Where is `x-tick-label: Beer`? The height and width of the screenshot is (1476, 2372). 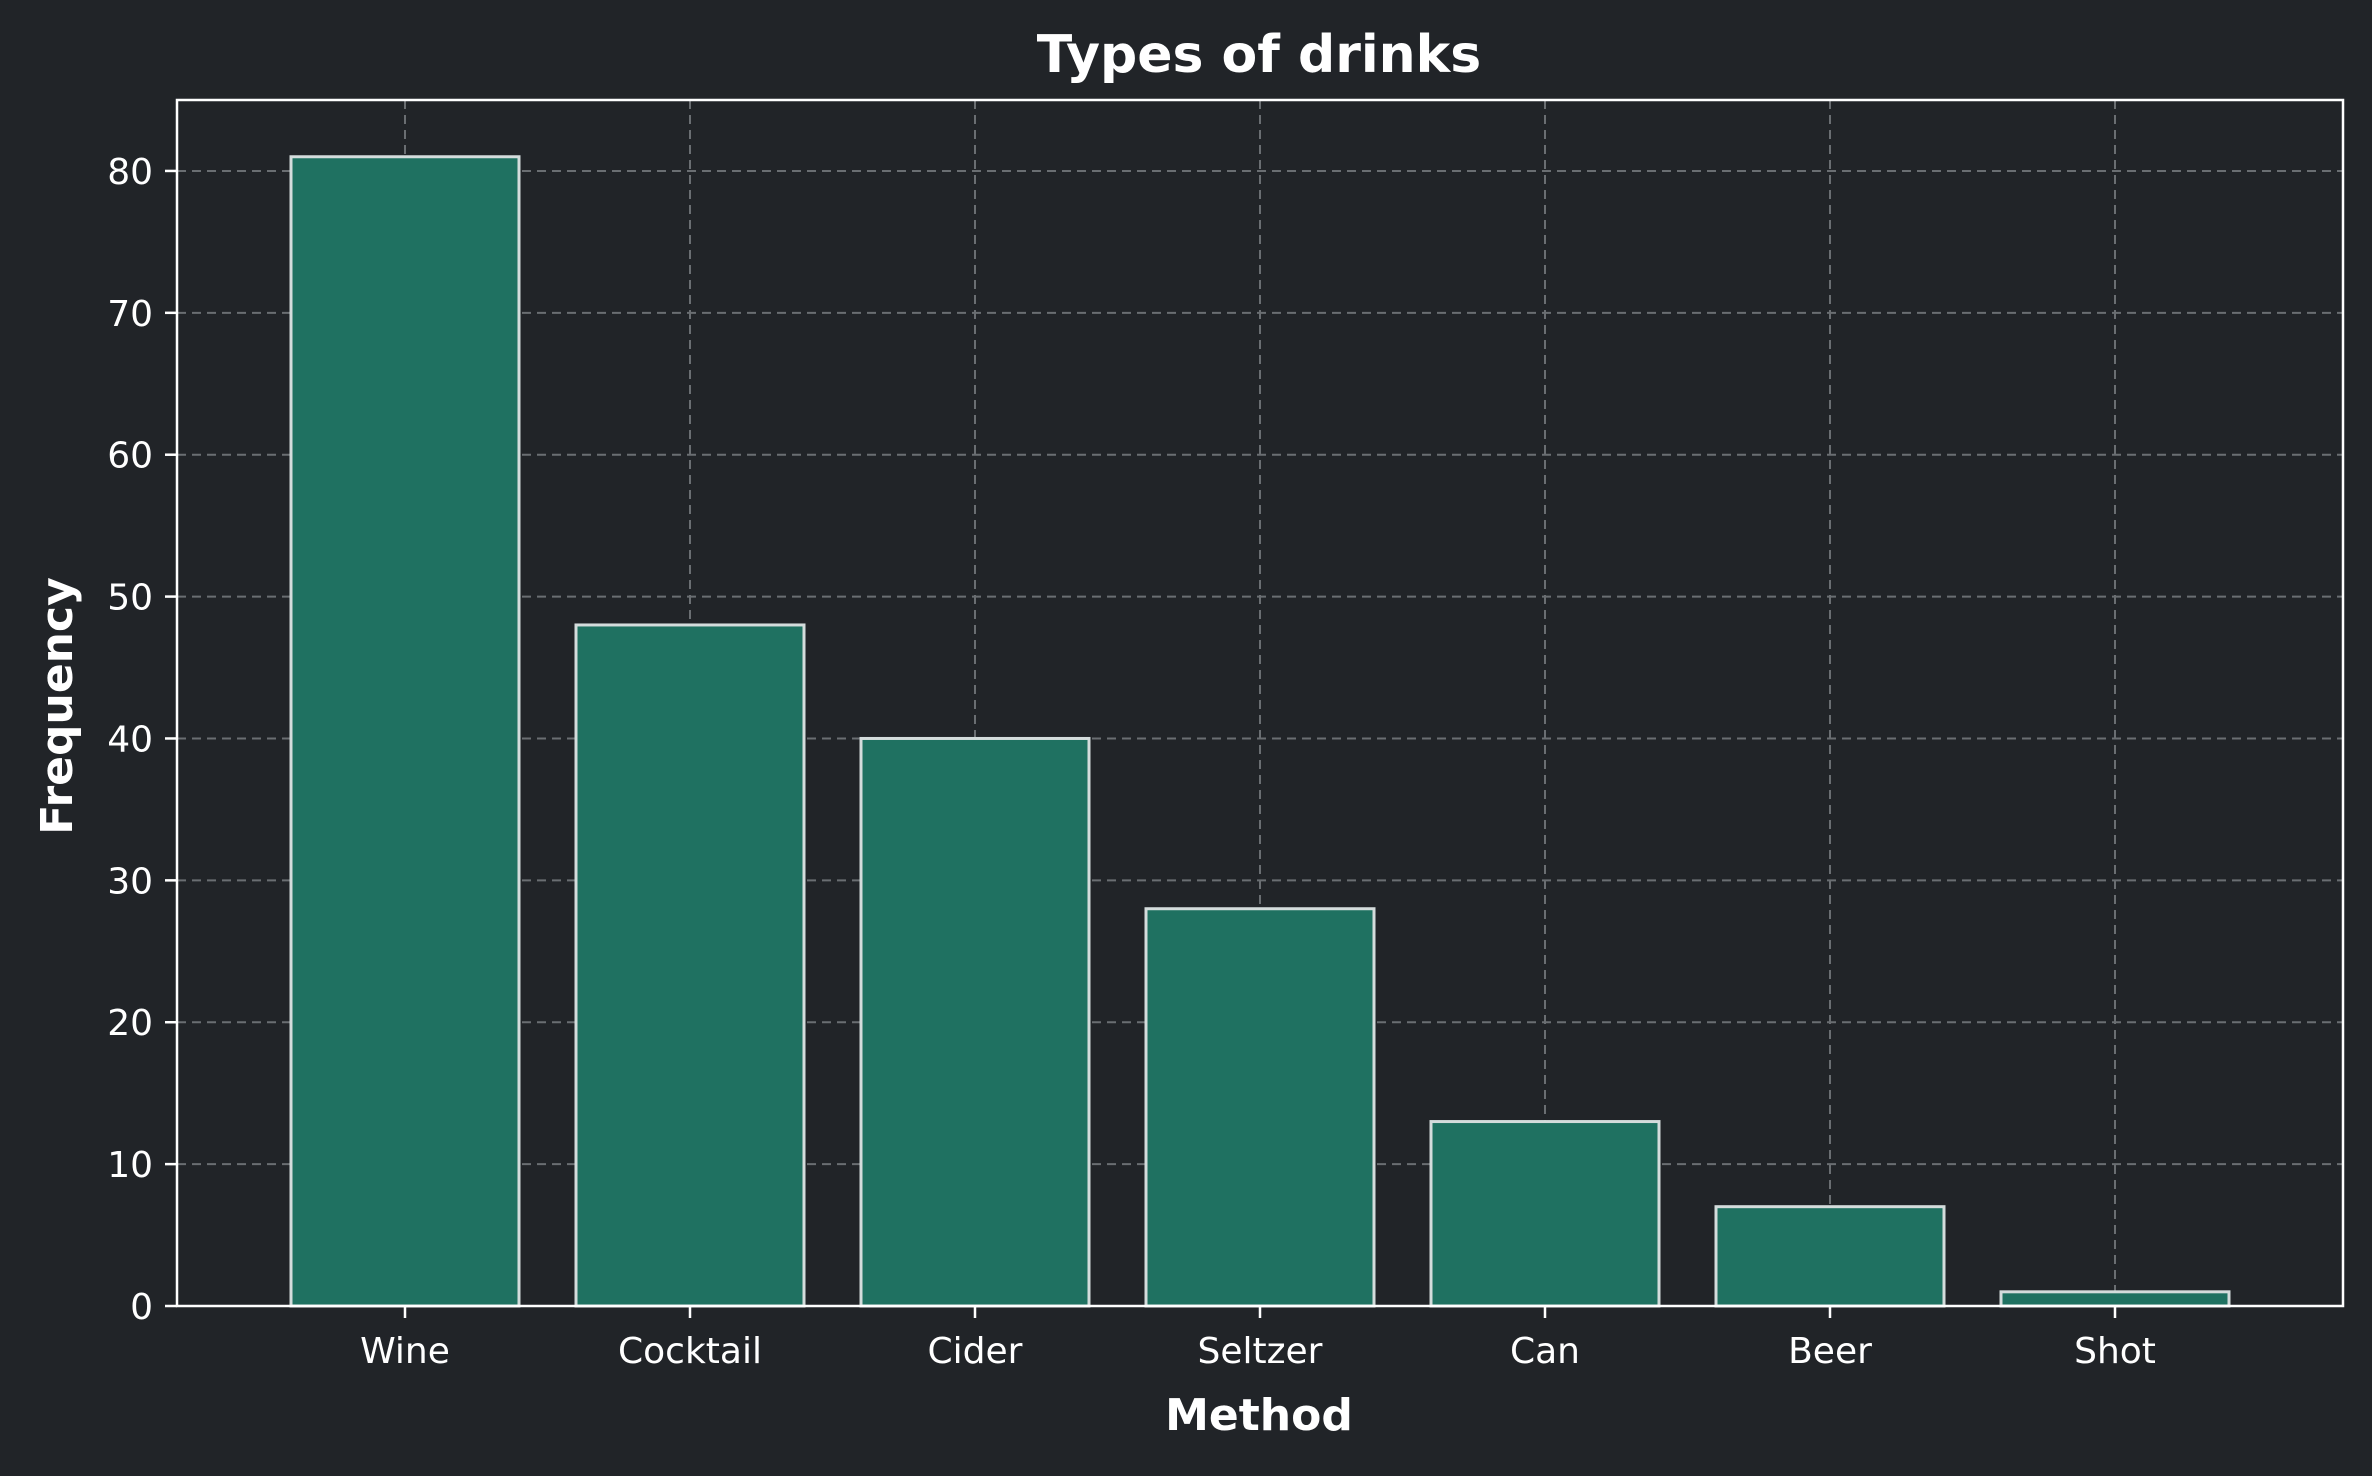
x-tick-label: Beer is located at coordinates (1830, 1351).